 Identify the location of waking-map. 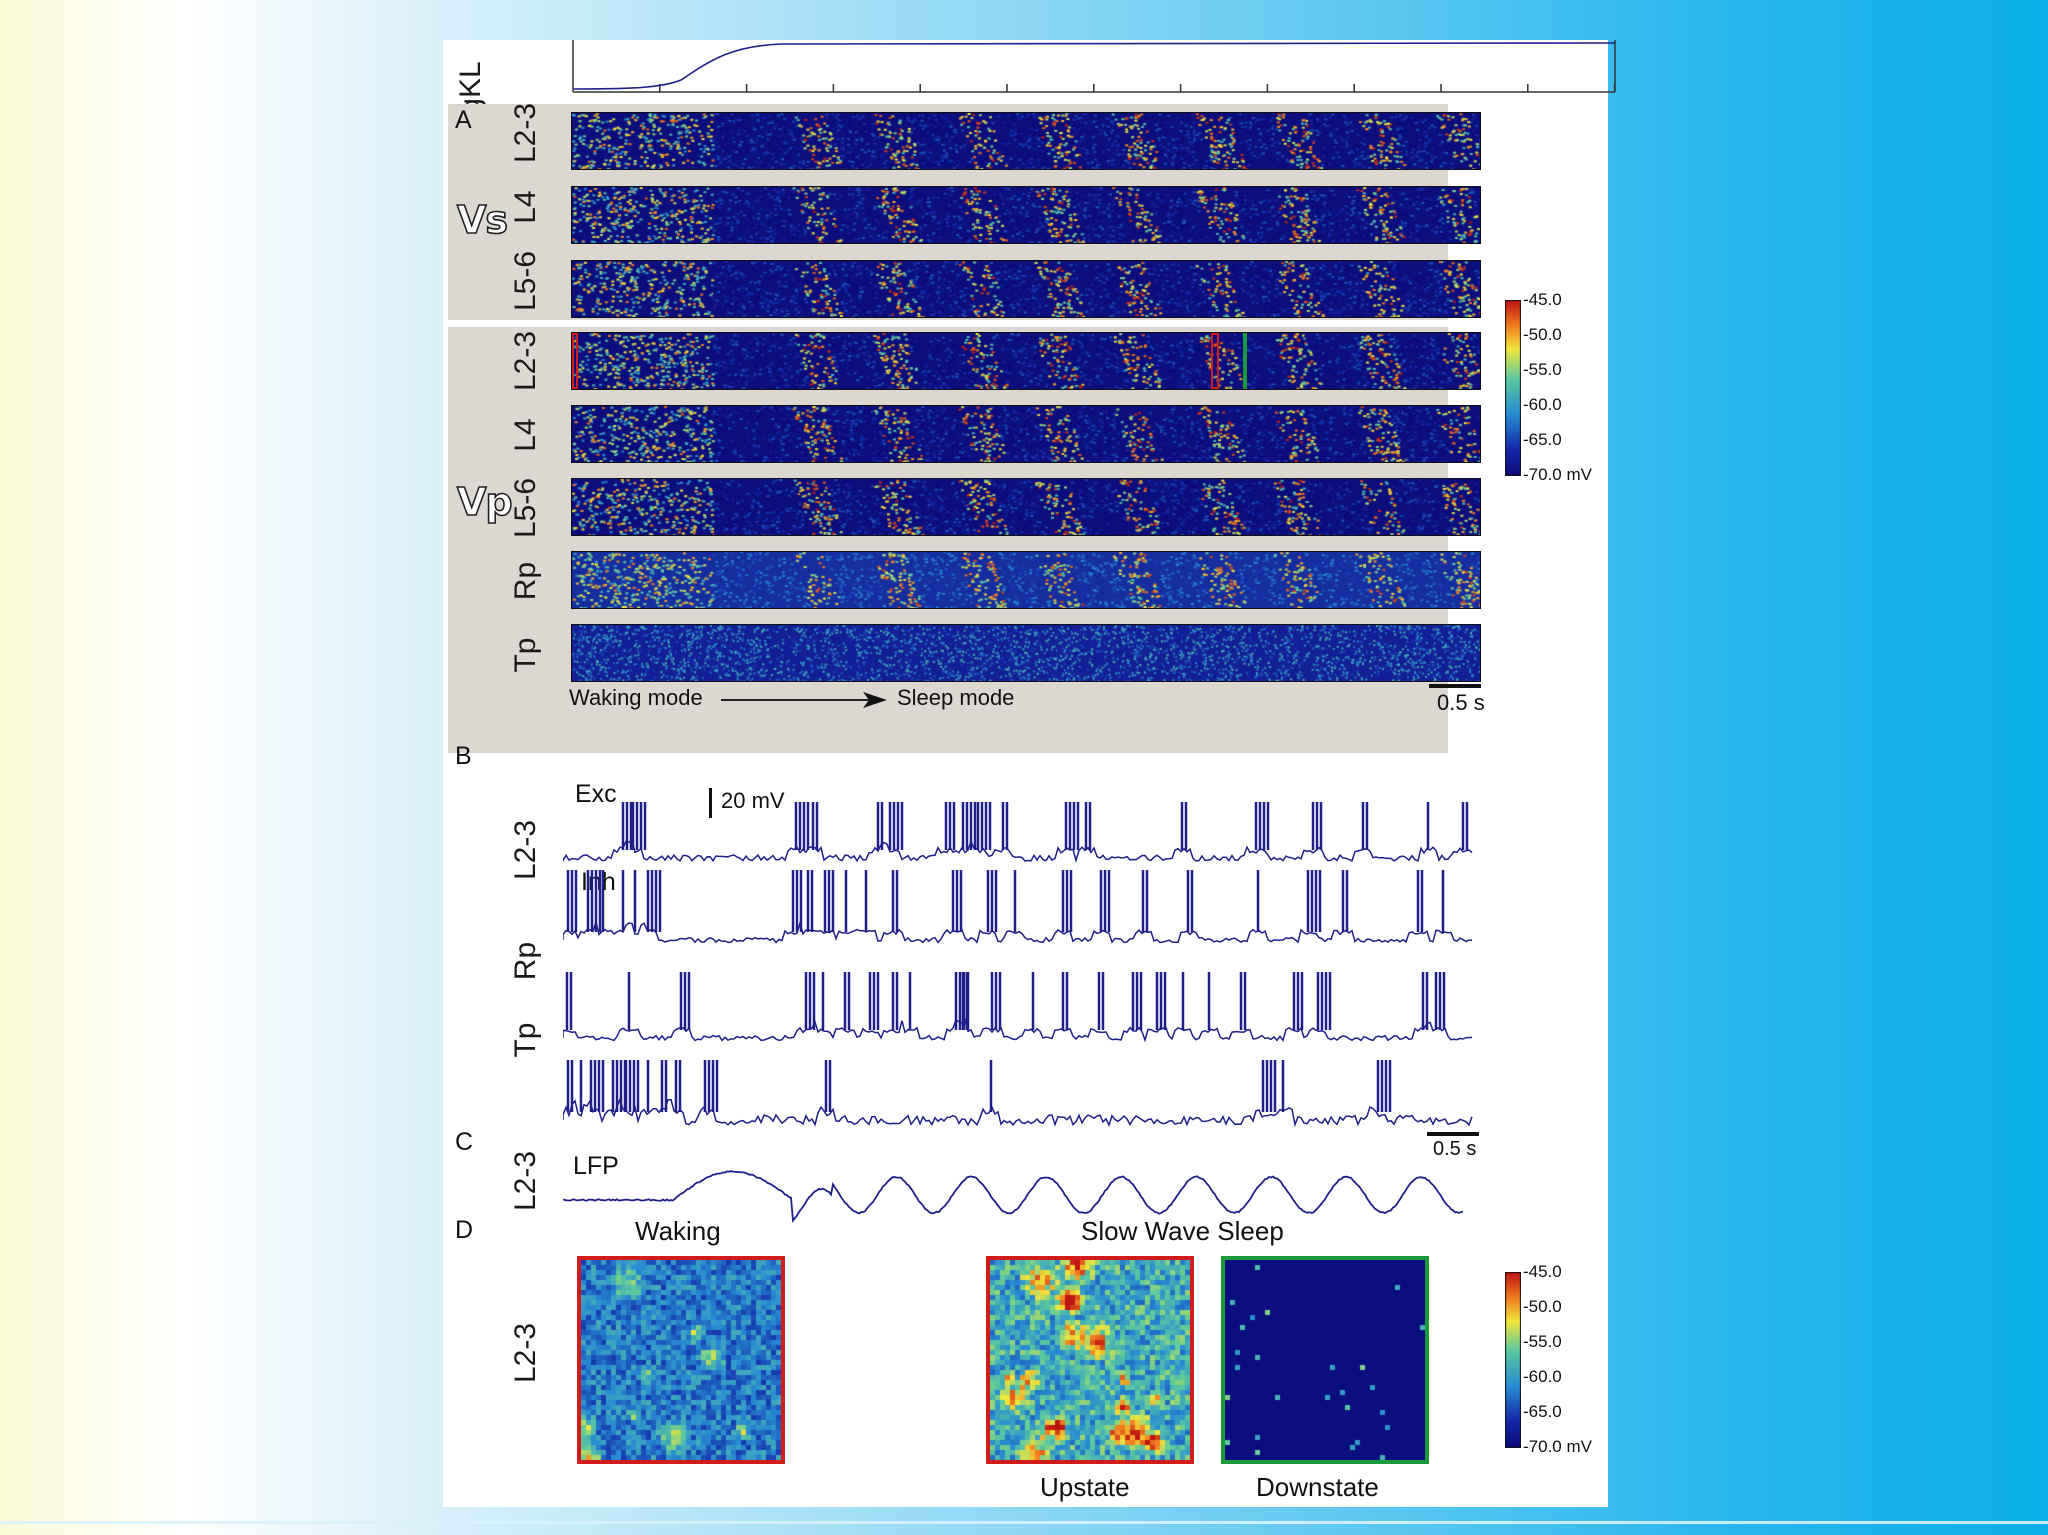
(681, 1360).